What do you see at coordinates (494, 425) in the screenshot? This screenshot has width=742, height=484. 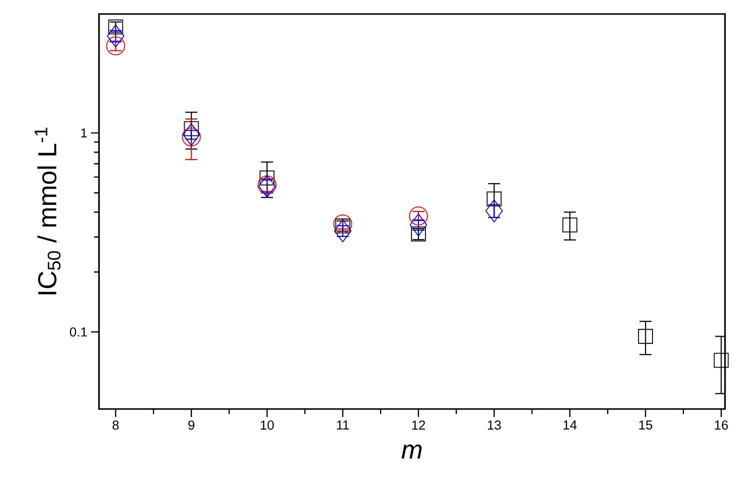 I see `x-tick-label: 13` at bounding box center [494, 425].